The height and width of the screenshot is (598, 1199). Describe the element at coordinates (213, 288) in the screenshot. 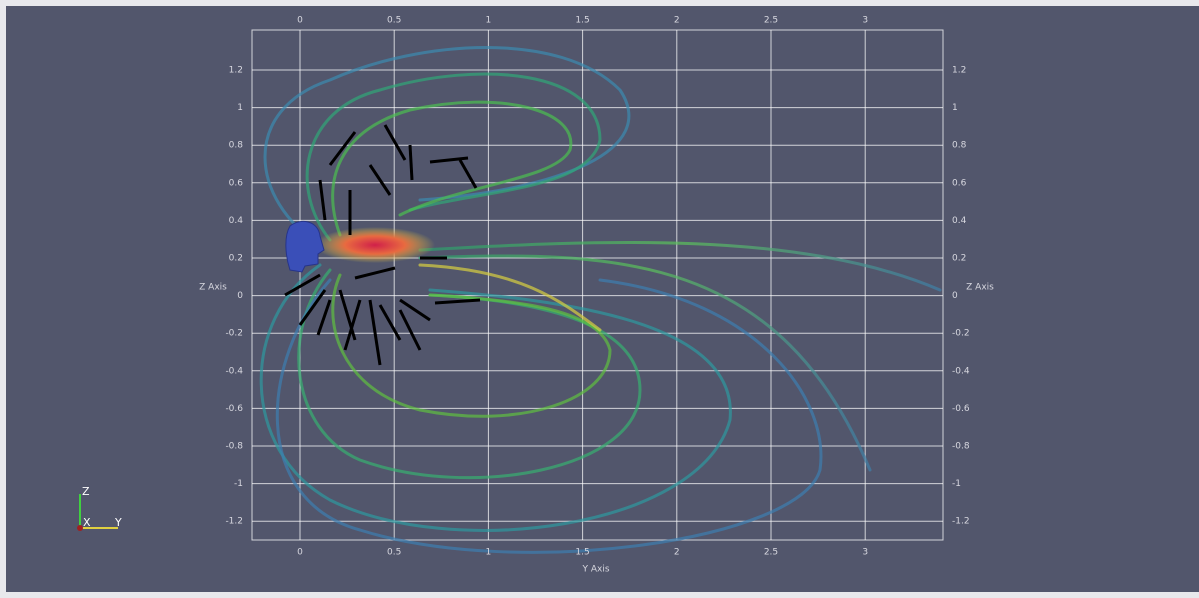

I see `vertical-axis-title-left: Z Axis` at that location.